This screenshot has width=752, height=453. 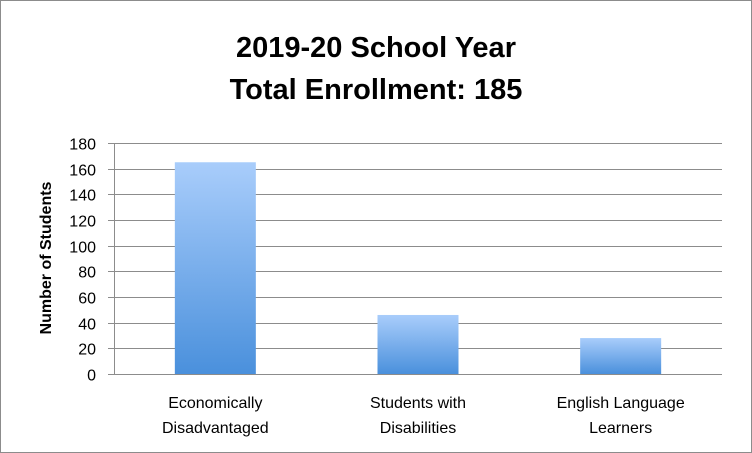 What do you see at coordinates (621, 403) in the screenshot?
I see `x-category-label: English Language` at bounding box center [621, 403].